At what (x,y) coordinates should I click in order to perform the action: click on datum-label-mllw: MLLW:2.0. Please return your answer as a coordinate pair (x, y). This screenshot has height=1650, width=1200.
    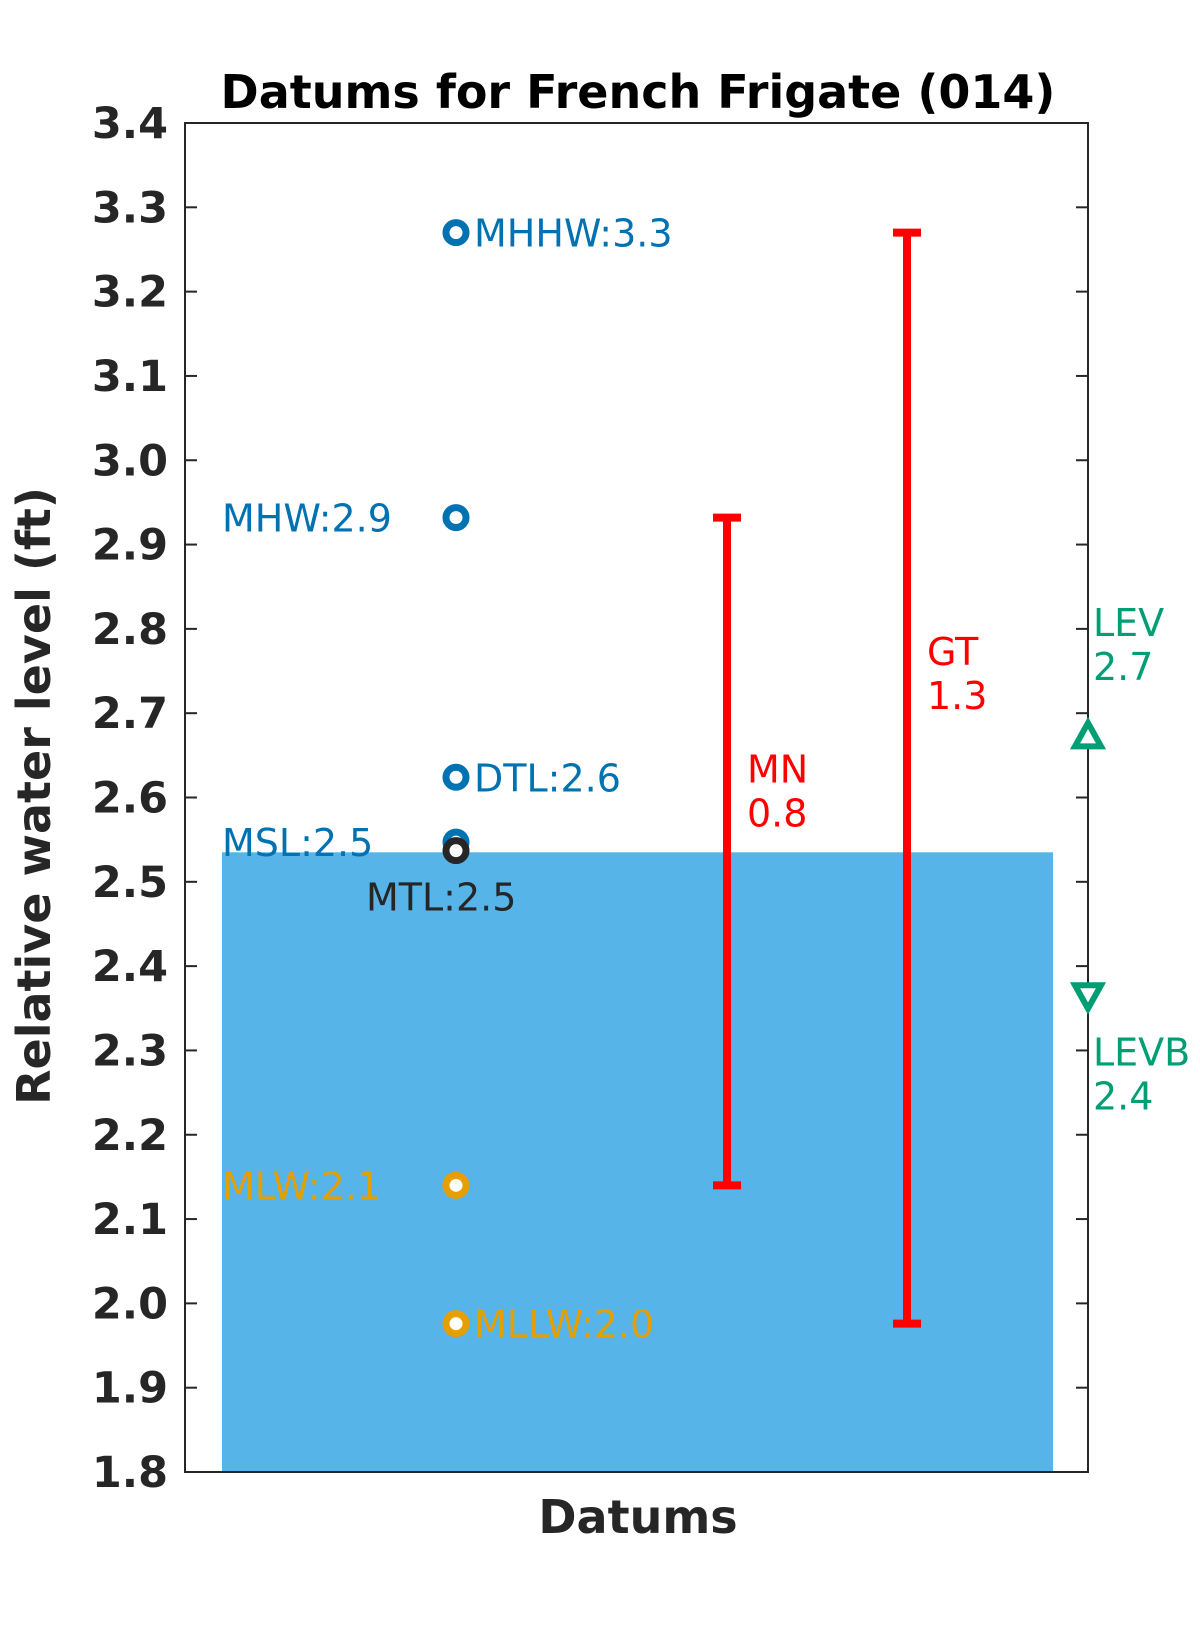
    Looking at the image, I should click on (564, 1325).